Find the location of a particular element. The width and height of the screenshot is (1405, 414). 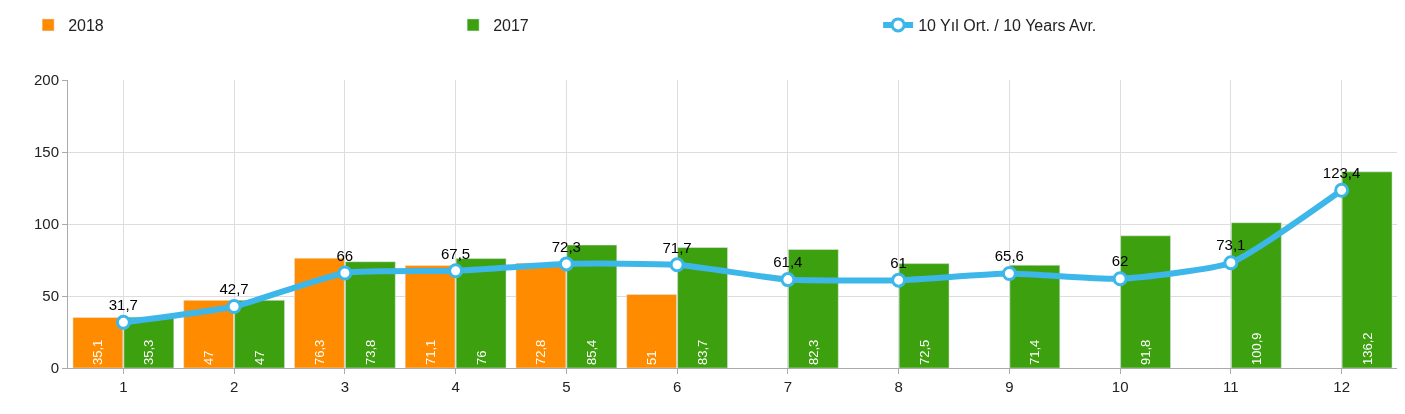

x-tick-label: 3 is located at coordinates (345, 386).